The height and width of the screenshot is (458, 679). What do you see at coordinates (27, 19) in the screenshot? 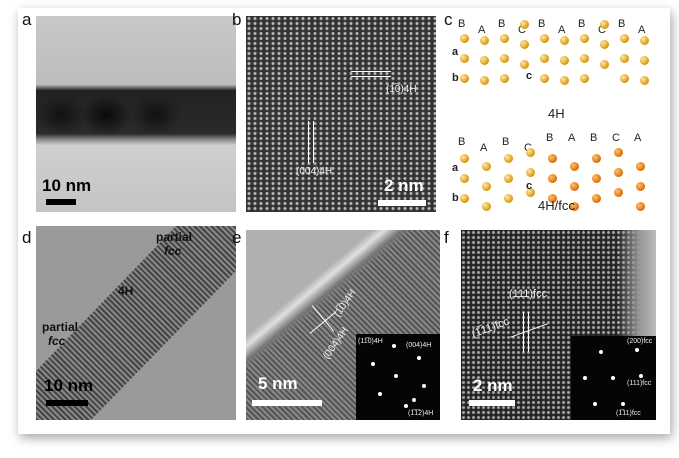
I see `panel-a-label: a` at bounding box center [27, 19].